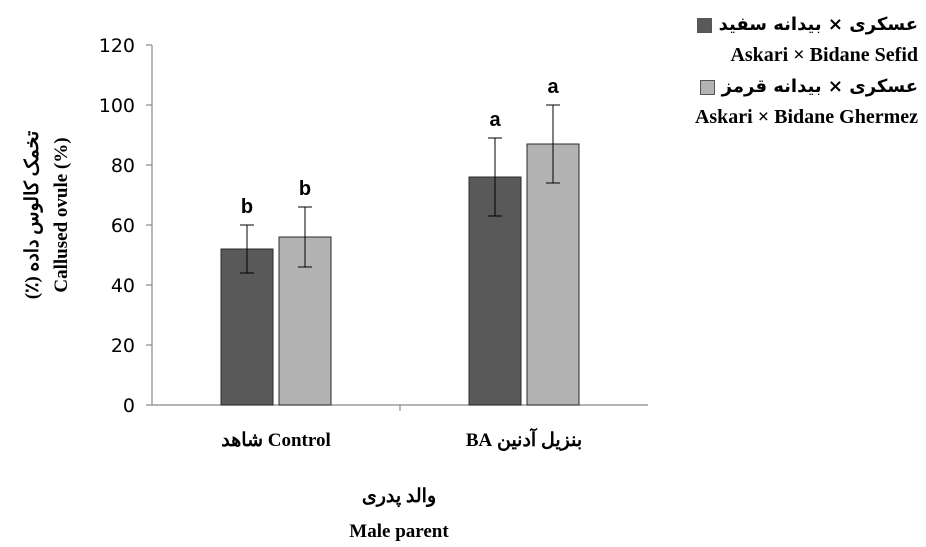  Describe the element at coordinates (524, 439) in the screenshot. I see `category-label: بنزیل آدنین BA` at that location.